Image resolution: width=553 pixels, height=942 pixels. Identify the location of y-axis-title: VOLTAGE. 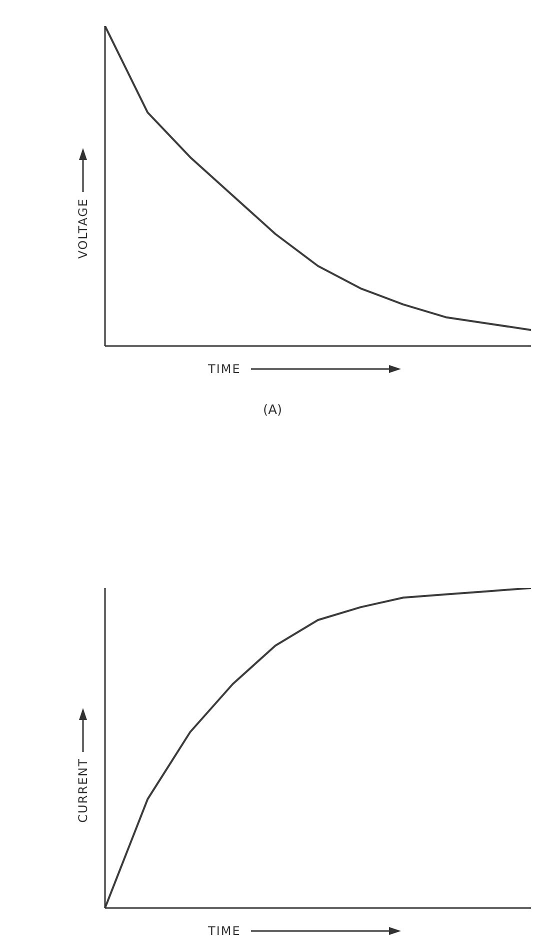
(83, 228).